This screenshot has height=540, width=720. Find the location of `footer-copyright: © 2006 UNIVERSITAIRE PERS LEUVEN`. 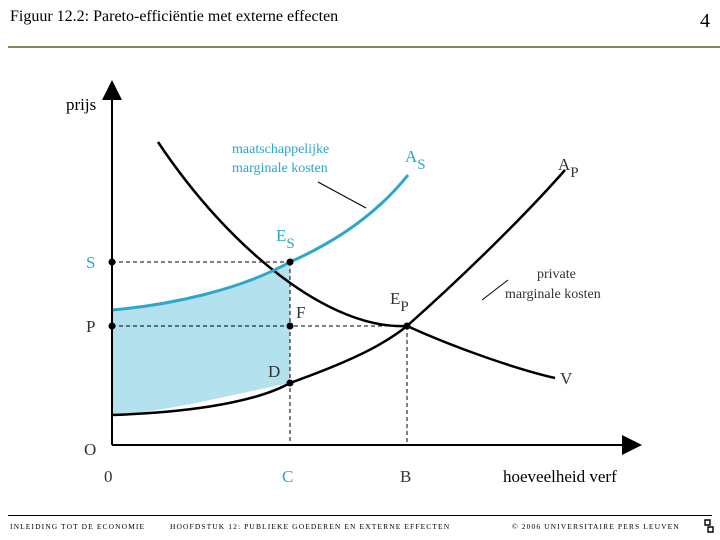

footer-copyright: © 2006 UNIVERSITAIRE PERS LEUVEN is located at coordinates (596, 526).